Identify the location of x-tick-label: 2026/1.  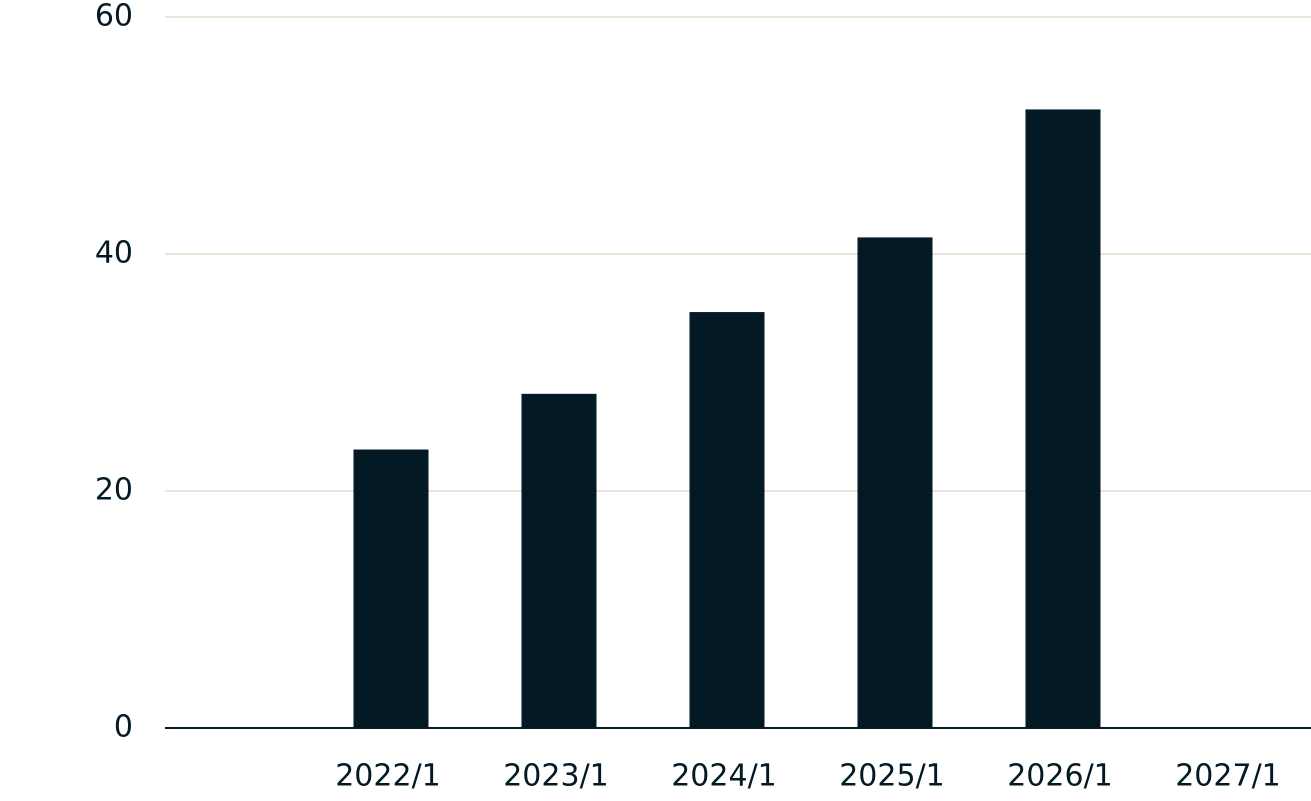
(1060, 776).